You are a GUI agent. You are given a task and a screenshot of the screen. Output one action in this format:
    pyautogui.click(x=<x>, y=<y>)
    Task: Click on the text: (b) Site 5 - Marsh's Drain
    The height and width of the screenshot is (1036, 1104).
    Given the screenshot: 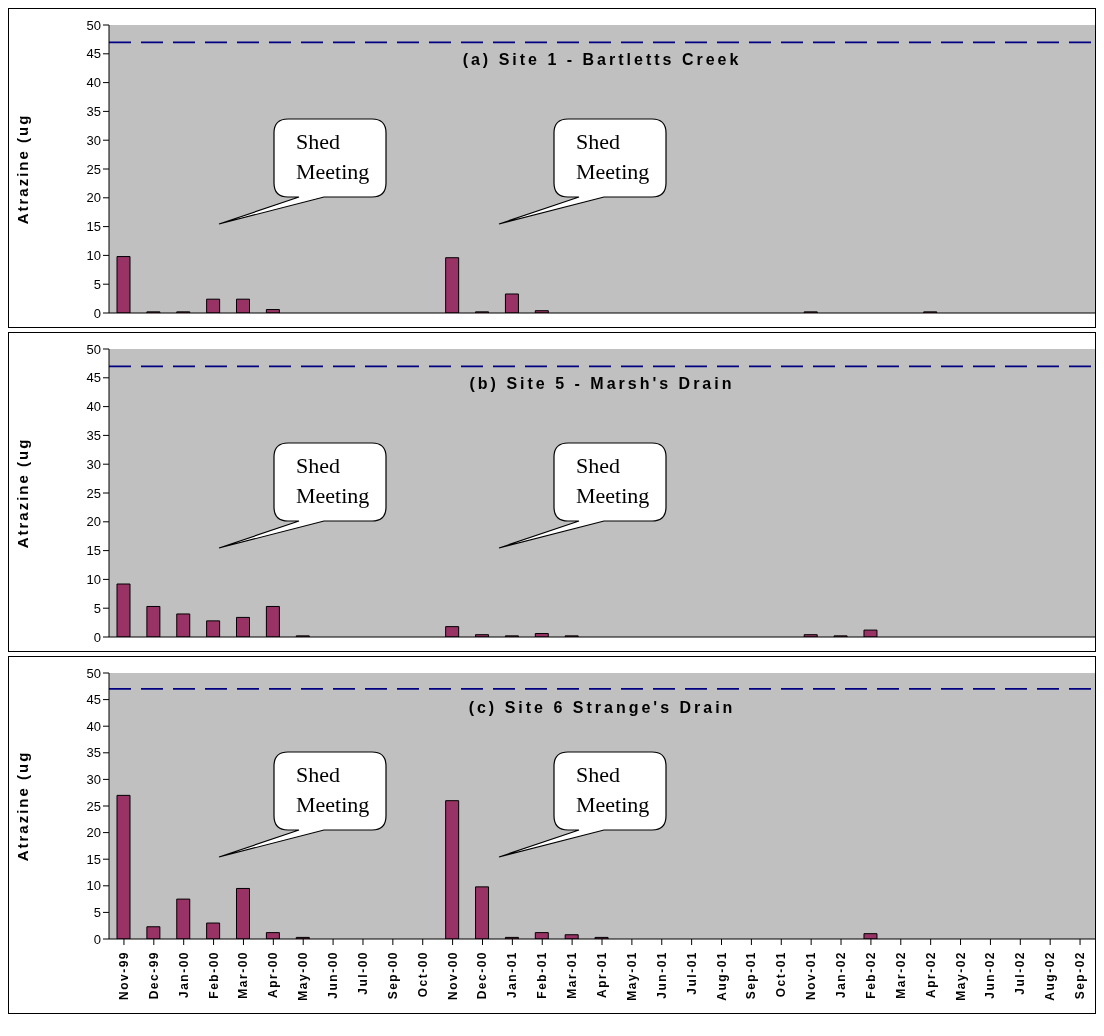 What is the action you would take?
    pyautogui.click(x=602, y=384)
    